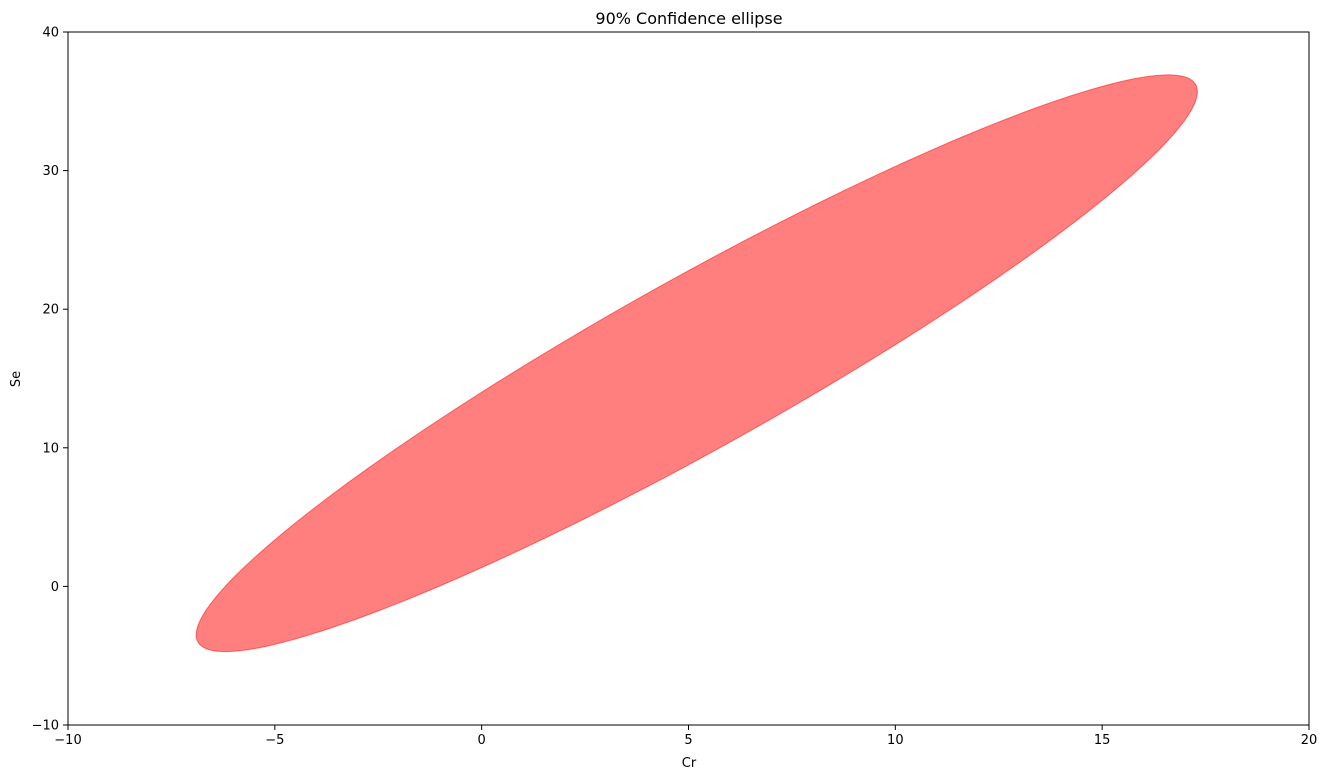  I want to click on x-tick-label: 15, so click(1102, 740).